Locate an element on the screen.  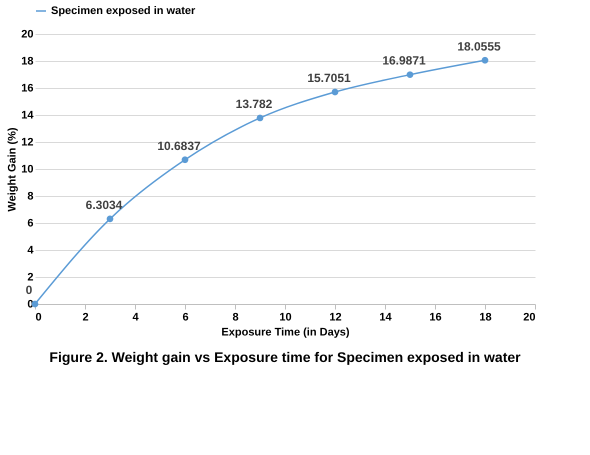
x-tick-label: 14 is located at coordinates (385, 318).